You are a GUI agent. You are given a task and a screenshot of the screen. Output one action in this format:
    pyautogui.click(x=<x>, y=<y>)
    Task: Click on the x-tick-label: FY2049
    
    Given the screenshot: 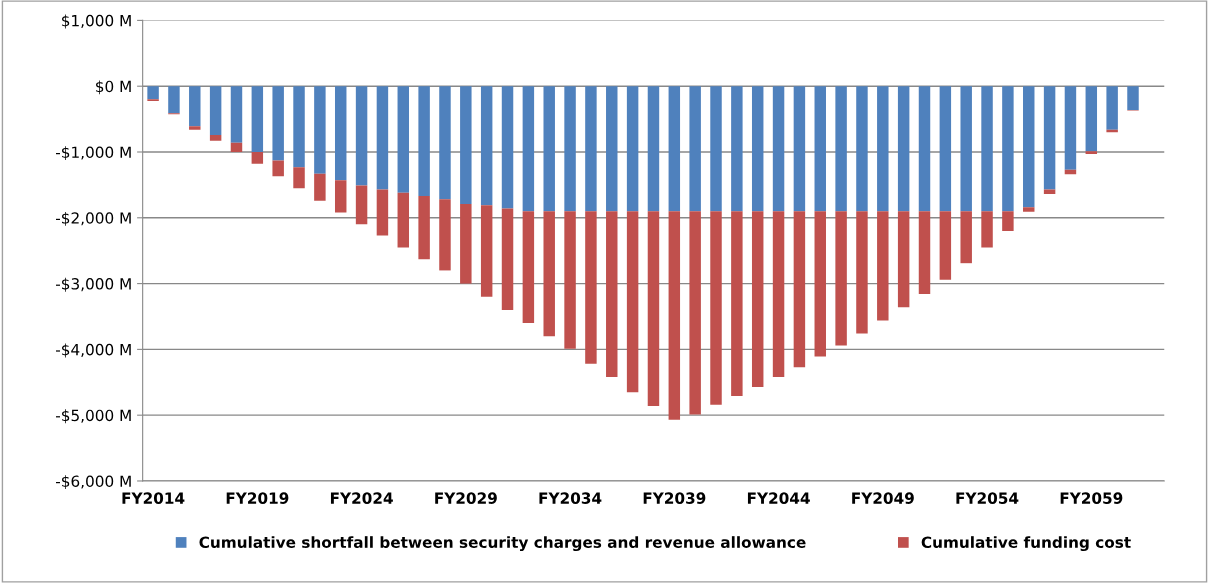 What is the action you would take?
    pyautogui.click(x=883, y=498)
    